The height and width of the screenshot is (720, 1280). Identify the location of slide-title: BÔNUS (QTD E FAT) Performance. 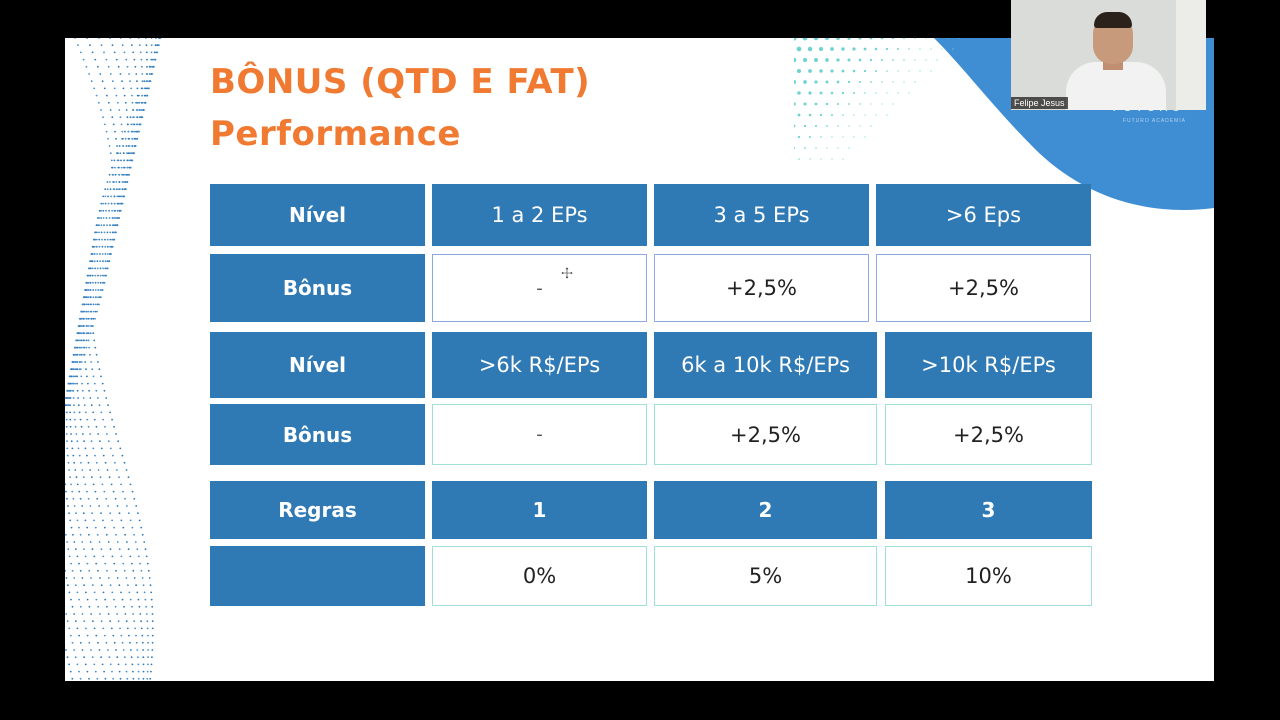
(400, 108).